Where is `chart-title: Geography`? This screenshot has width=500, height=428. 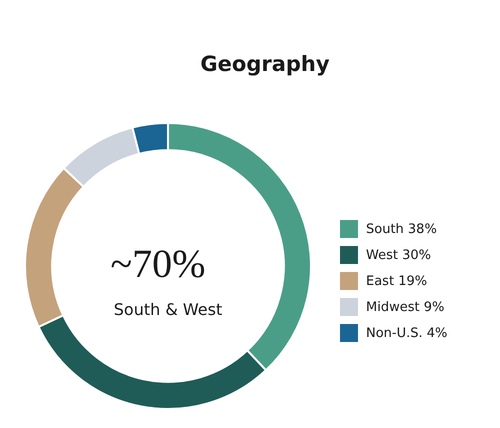
chart-title: Geography is located at coordinates (265, 64).